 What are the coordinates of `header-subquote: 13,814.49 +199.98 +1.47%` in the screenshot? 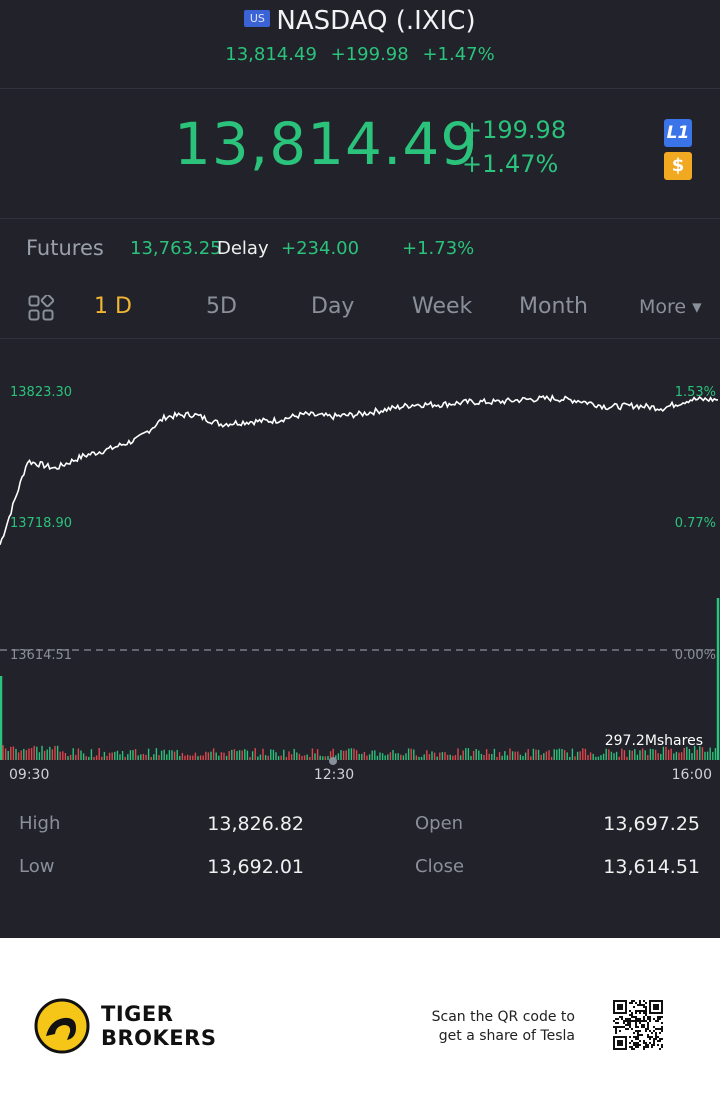 It's located at (360, 54).